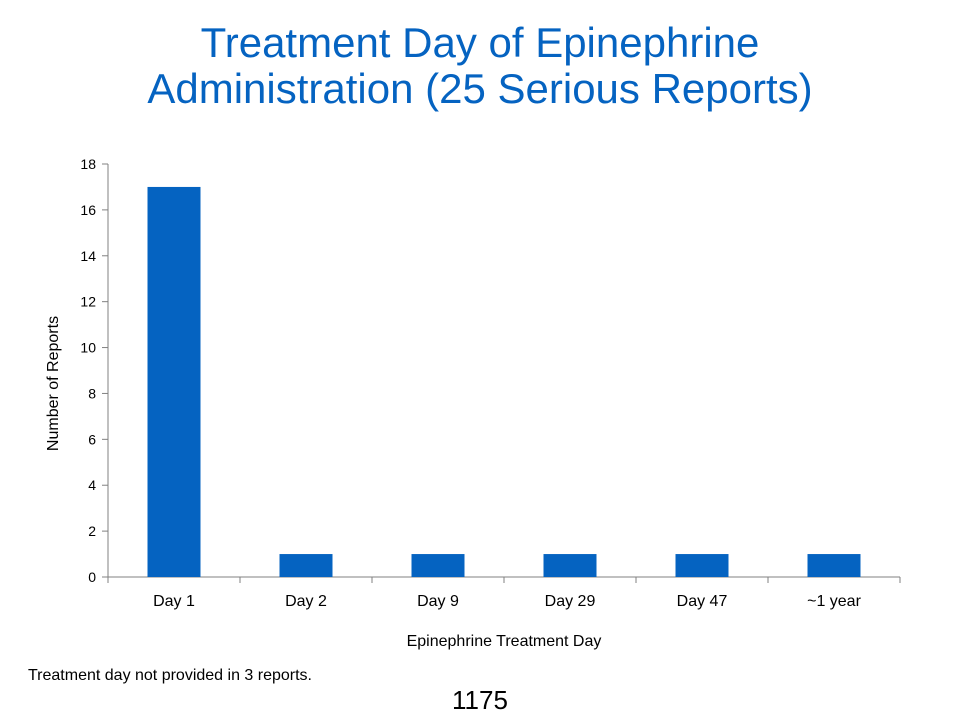 This screenshot has height=720, width=960. Describe the element at coordinates (480, 88) in the screenshot. I see `chart-title-line-2: Administration (25 Serious Reports)` at that location.